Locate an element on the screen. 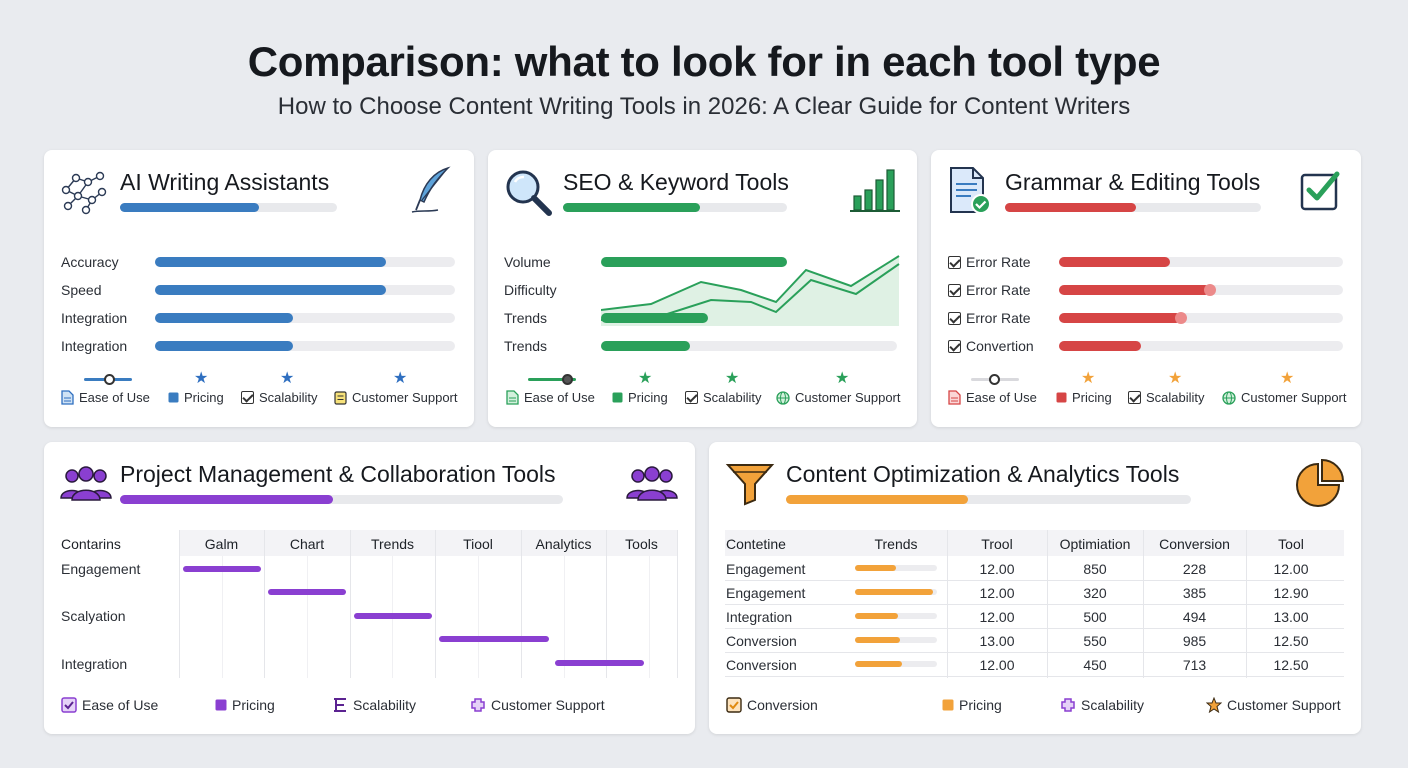  row-label: Trends is located at coordinates (526, 318).